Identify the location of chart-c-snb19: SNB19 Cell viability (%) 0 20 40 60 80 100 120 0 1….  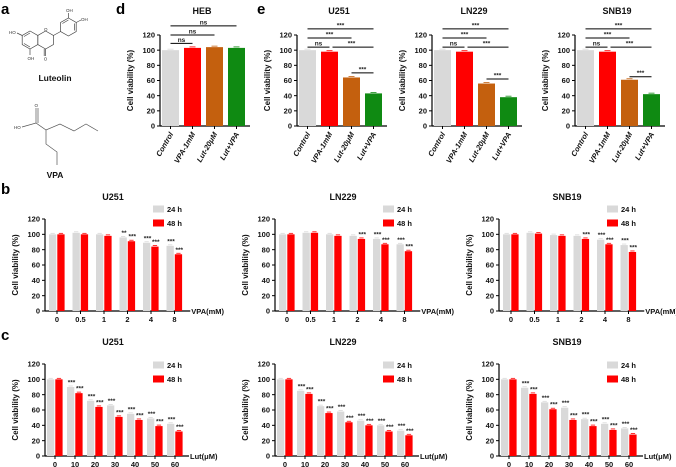
(568, 402).